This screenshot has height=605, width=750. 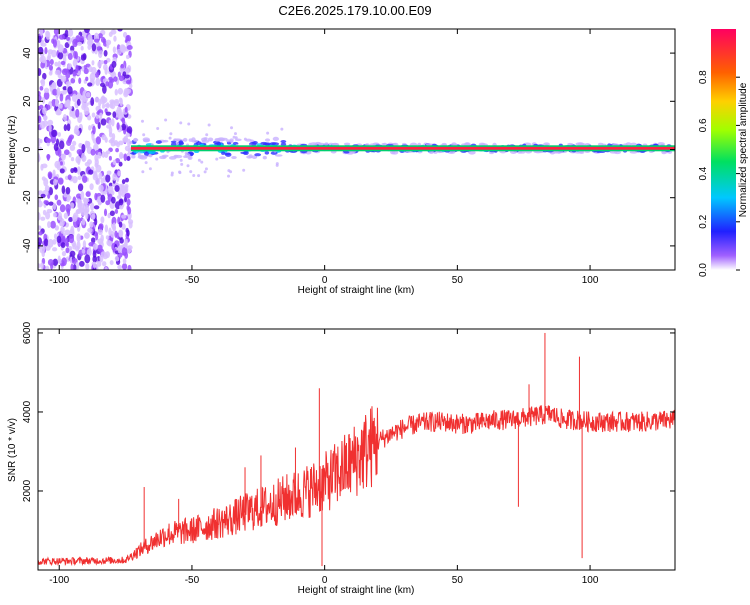 I want to click on snr-y-tick-label: 6000, so click(x=27, y=332).